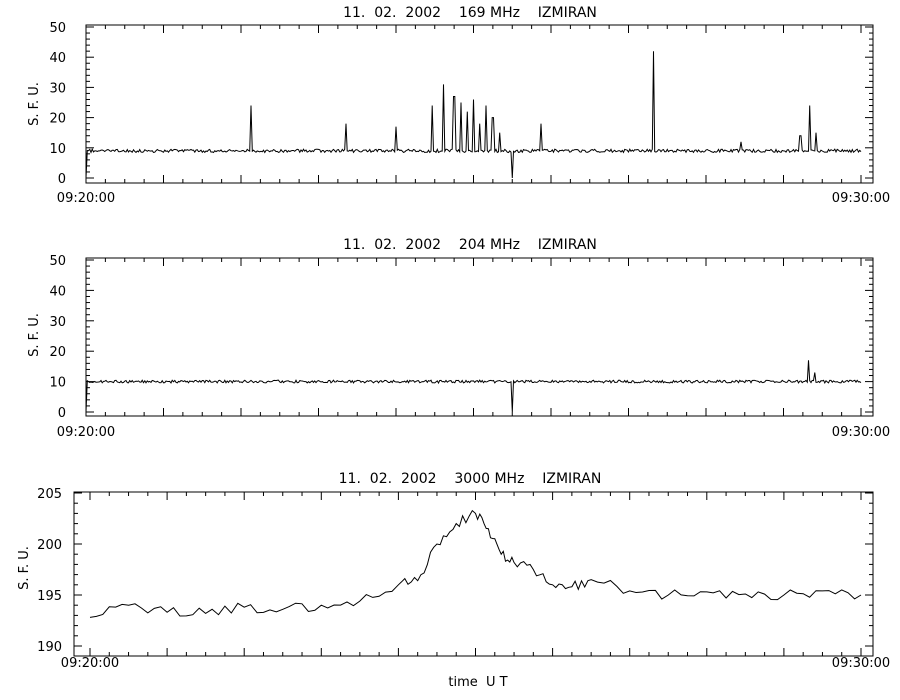  Describe the element at coordinates (49, 596) in the screenshot. I see `y-tick-label: 195` at that location.